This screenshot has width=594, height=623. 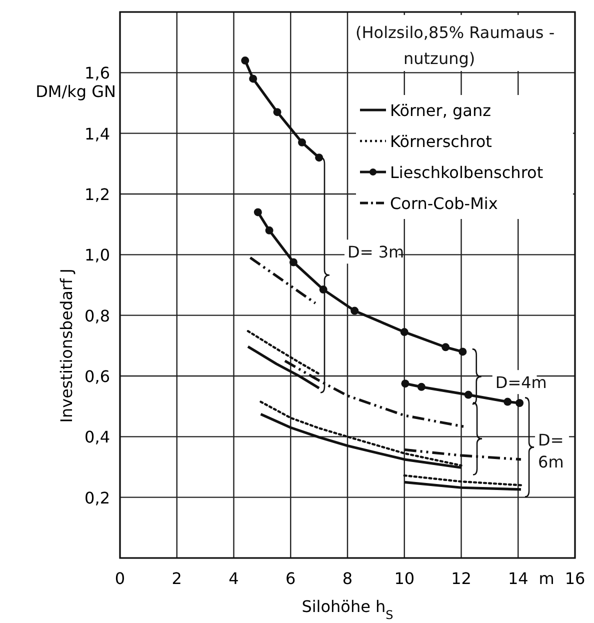 What do you see at coordinates (76, 91) in the screenshot?
I see `text: DM/kg GN` at bounding box center [76, 91].